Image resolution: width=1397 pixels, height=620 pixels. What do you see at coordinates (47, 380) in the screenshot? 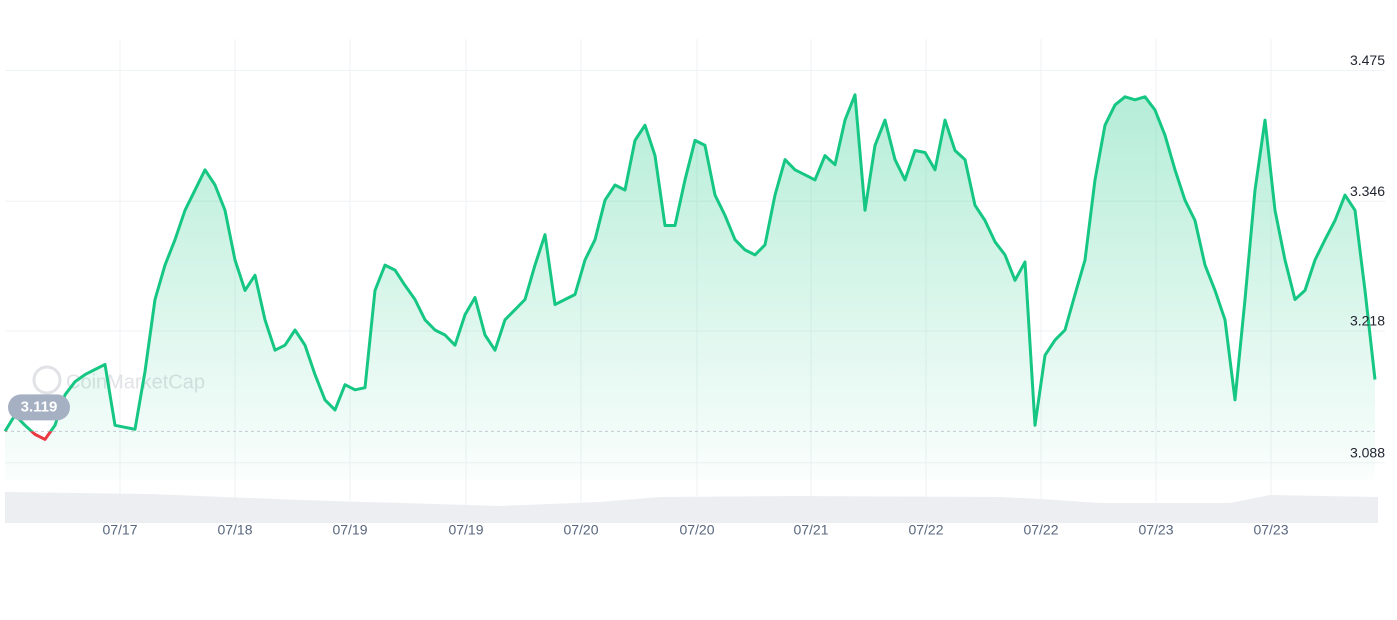
I see `watermark-logo` at bounding box center [47, 380].